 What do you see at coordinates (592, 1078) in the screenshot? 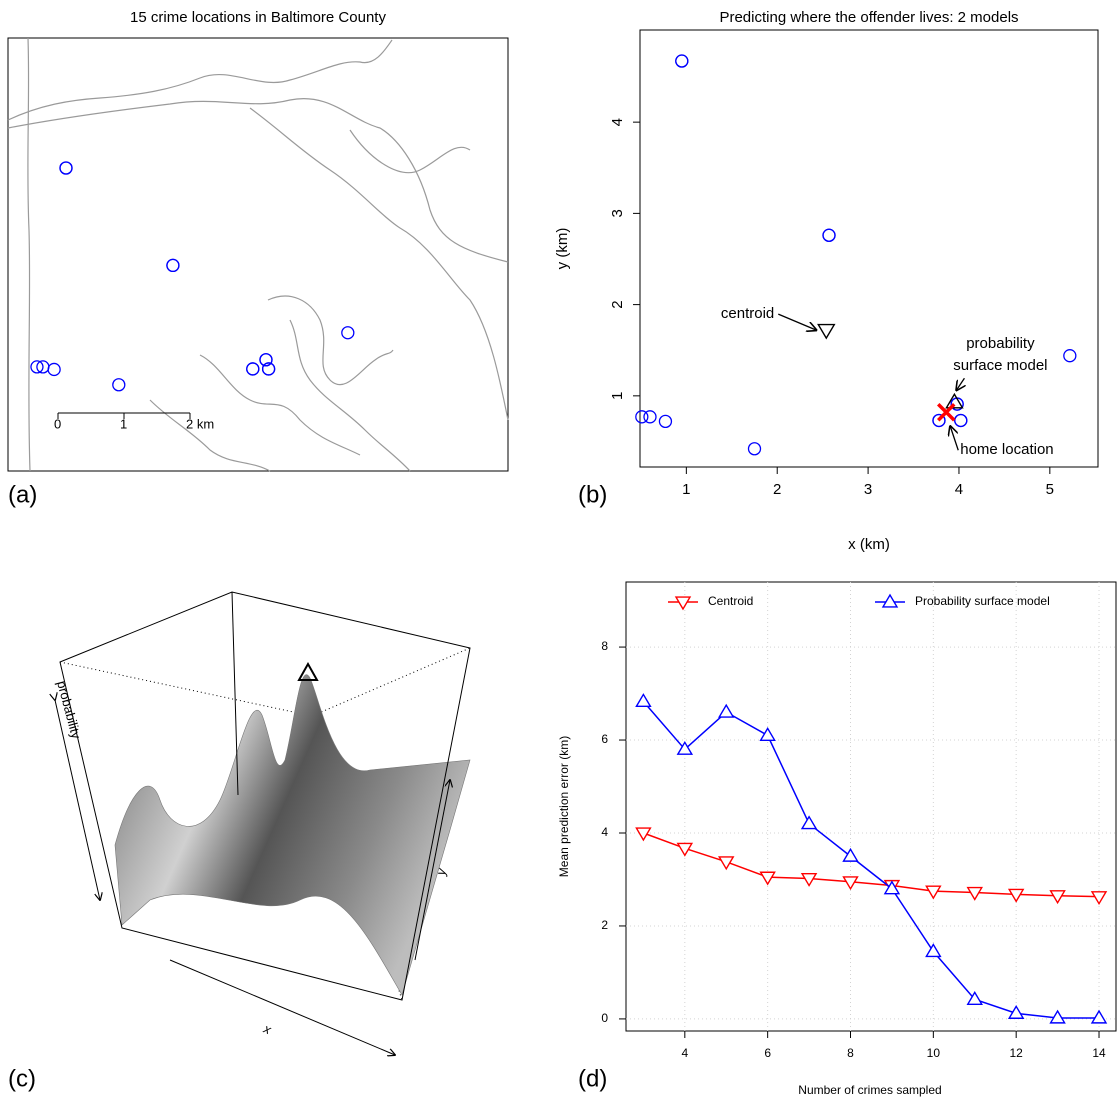
I see `panel-label: (d)` at bounding box center [592, 1078].